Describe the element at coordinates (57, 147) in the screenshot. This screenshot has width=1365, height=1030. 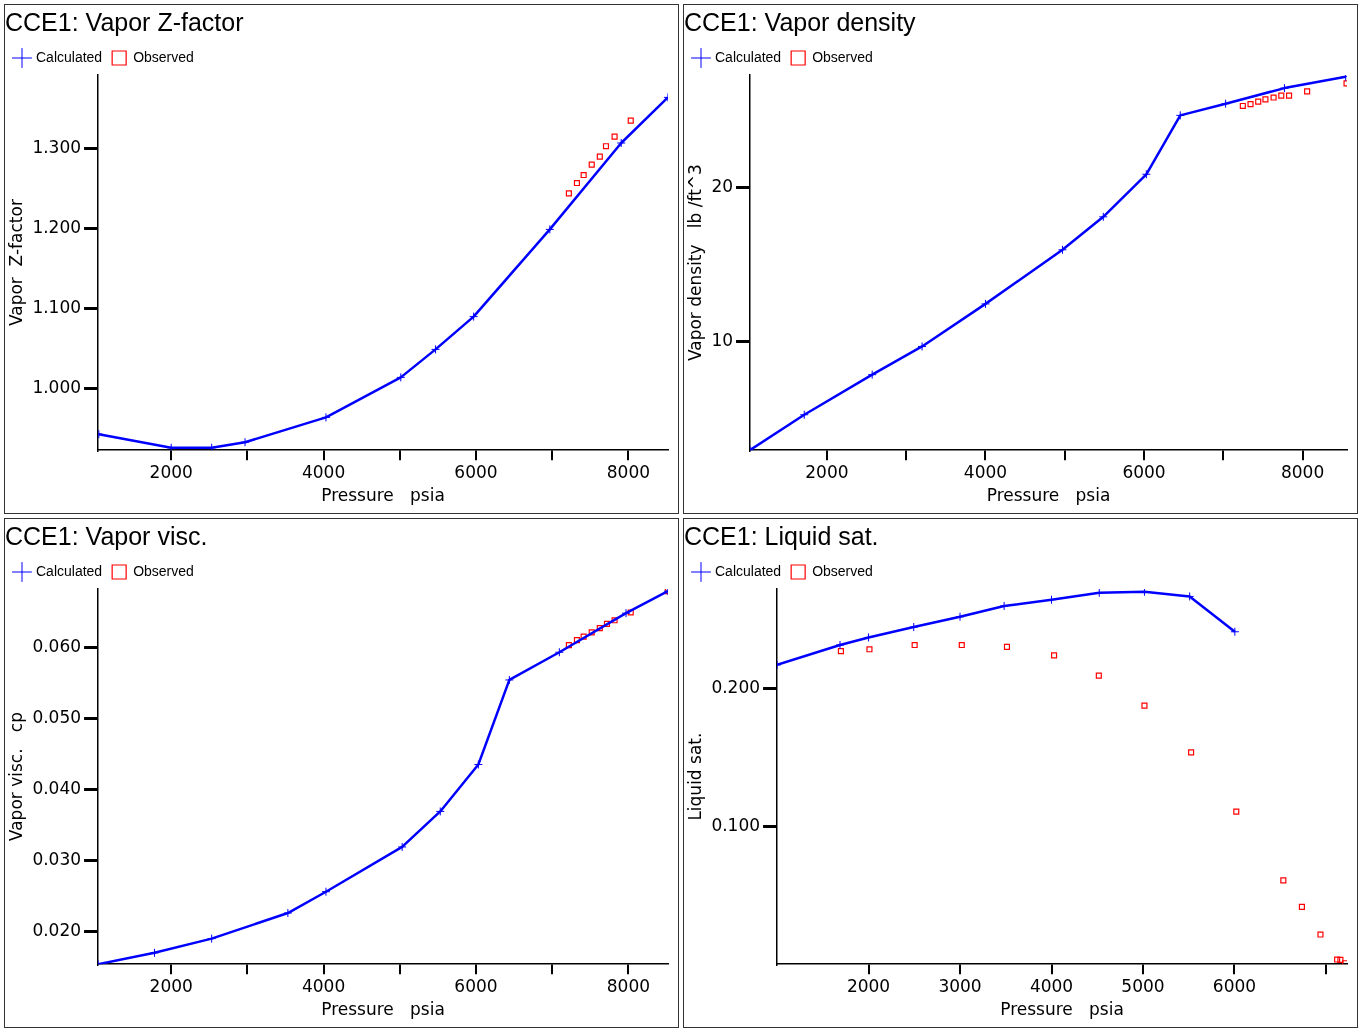
I see `y-tick-label: 1.300` at that location.